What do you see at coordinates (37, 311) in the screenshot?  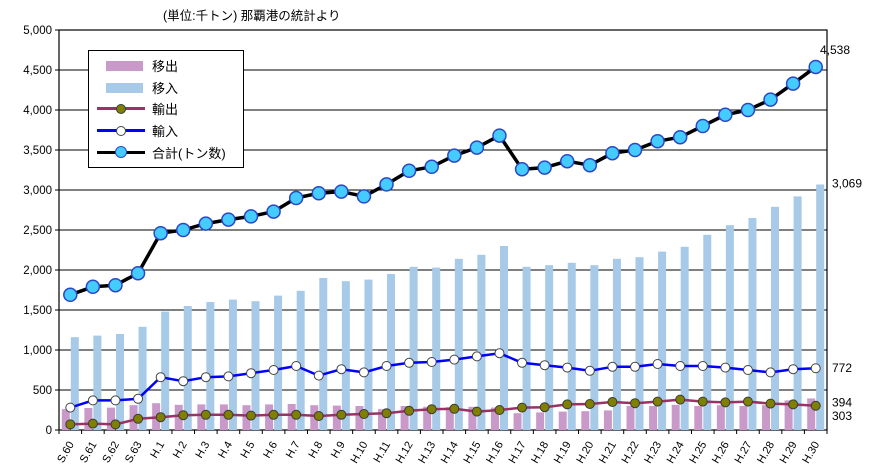 I see `y-axis-label: 1,500` at bounding box center [37, 311].